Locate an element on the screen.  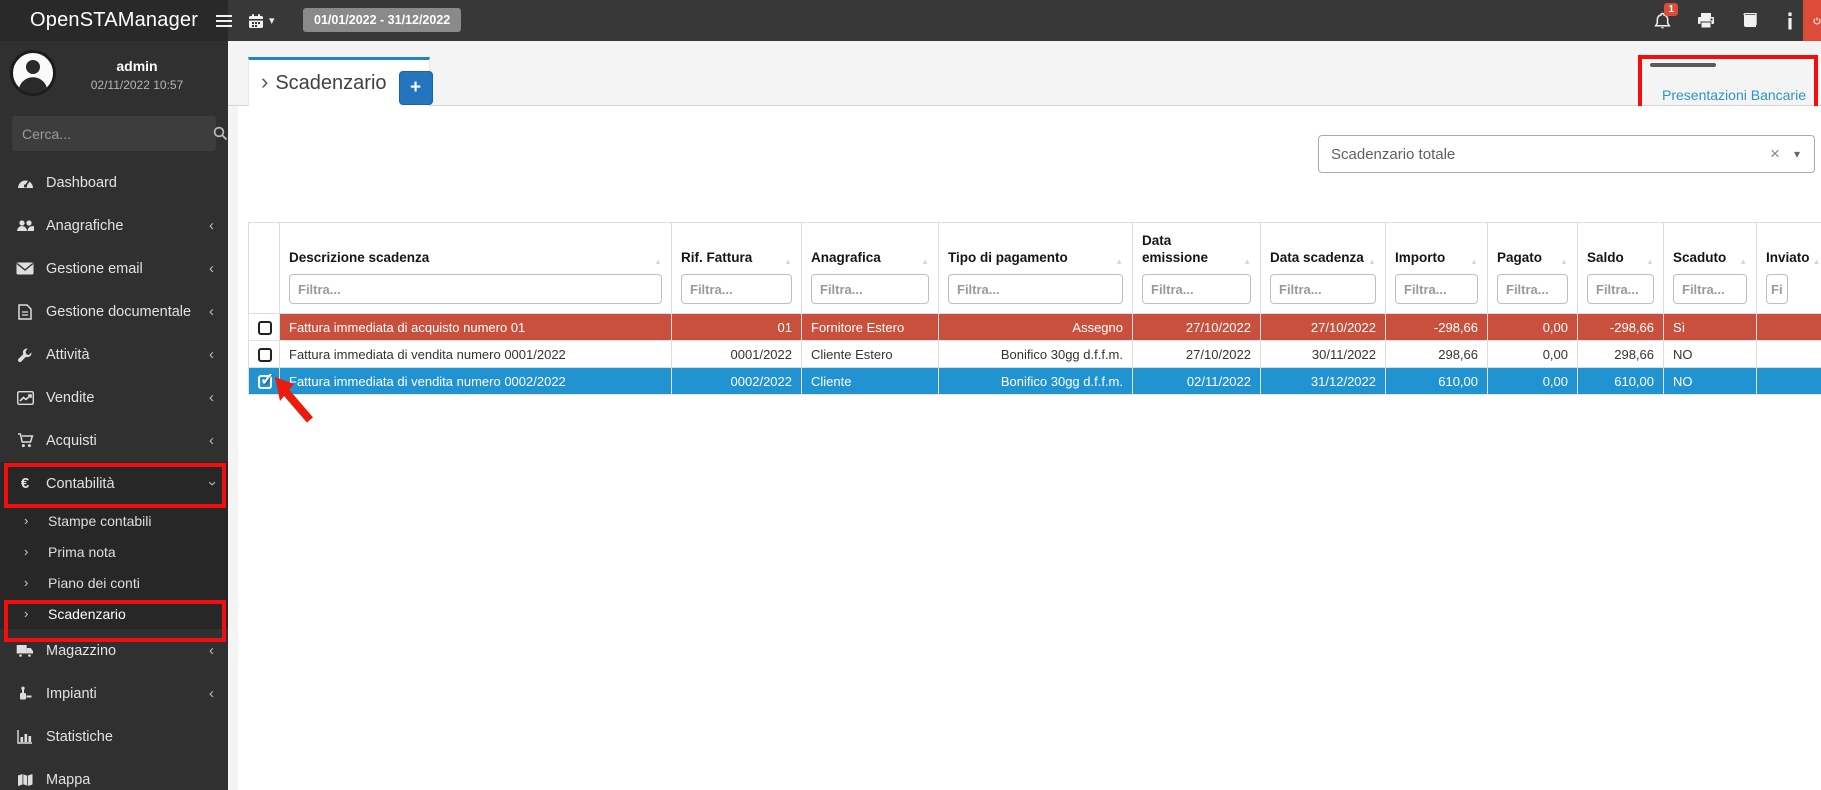
app-logo: OpenSTAManager is located at coordinates (114, 20).